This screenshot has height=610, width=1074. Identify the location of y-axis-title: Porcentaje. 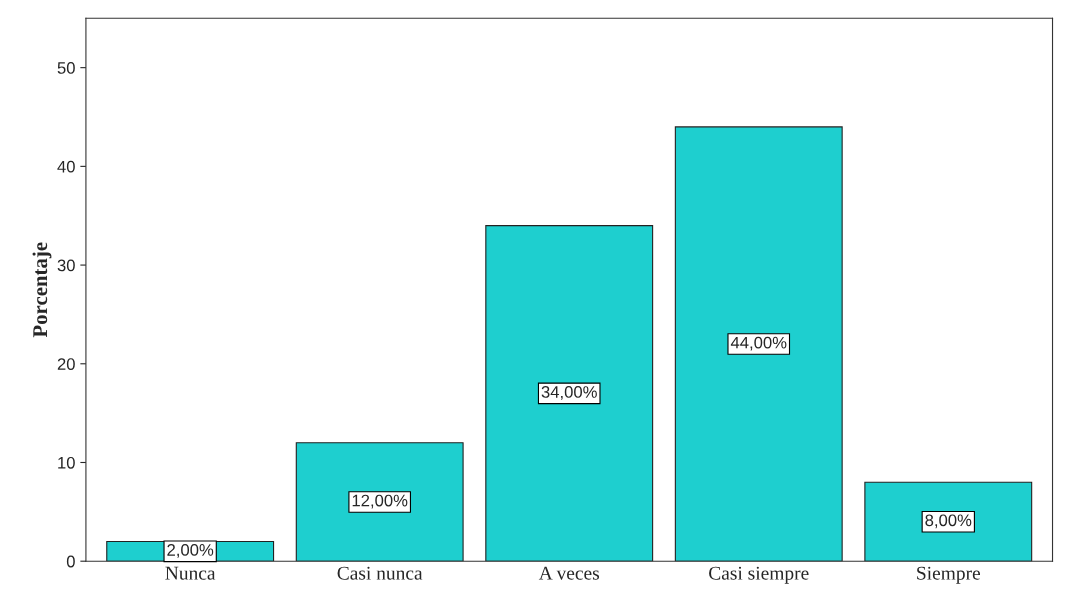
(42, 290).